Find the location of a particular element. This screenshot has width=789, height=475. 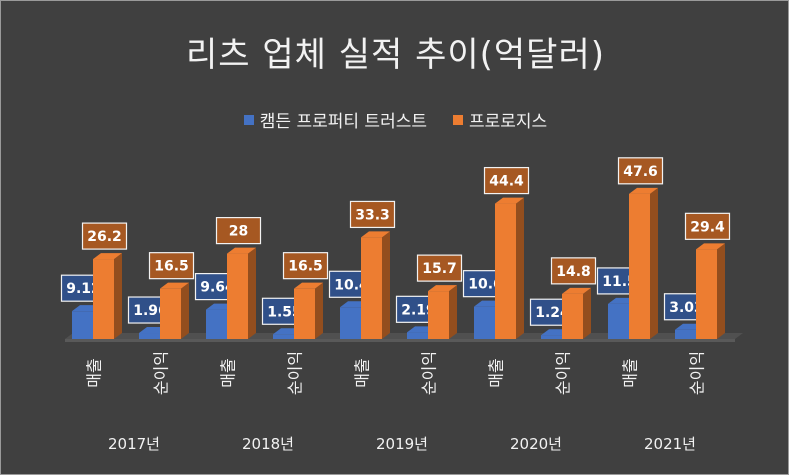

data-label: 3.03 is located at coordinates (686, 308).